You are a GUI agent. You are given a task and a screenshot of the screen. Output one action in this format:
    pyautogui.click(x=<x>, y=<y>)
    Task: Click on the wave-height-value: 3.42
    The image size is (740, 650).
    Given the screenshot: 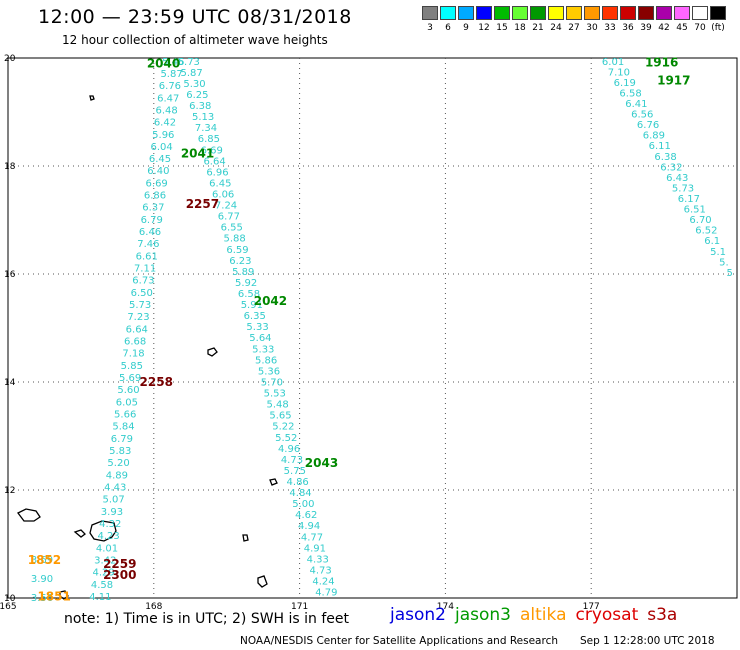 What is the action you would take?
    pyautogui.click(x=105, y=560)
    